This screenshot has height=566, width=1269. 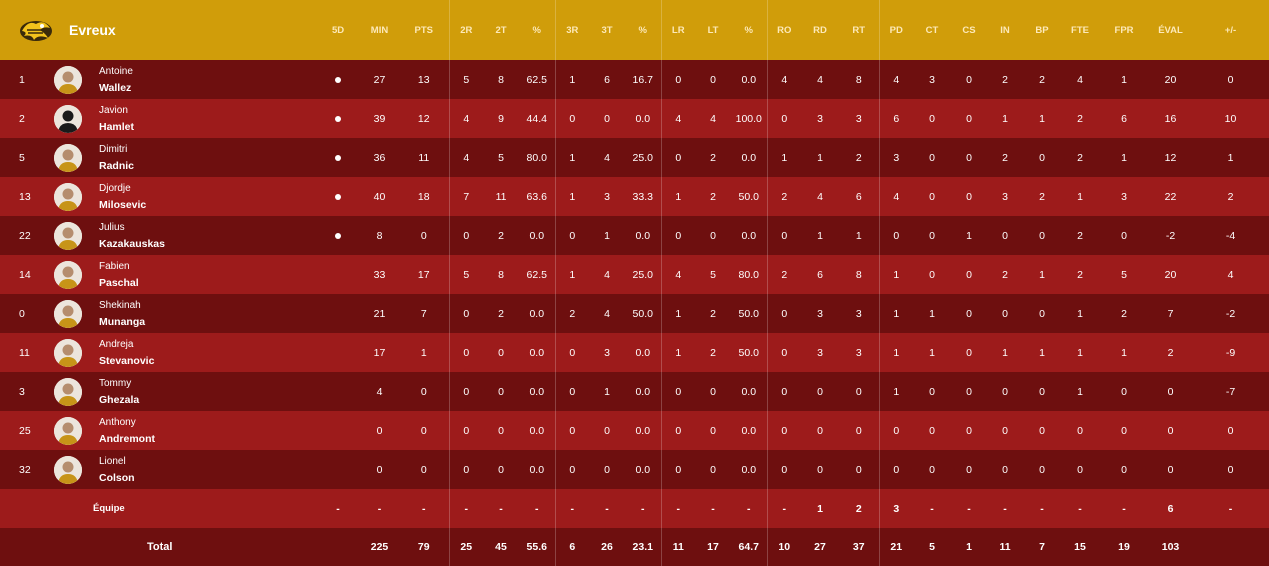 I want to click on stat-eval: 7, so click(x=1170, y=313).